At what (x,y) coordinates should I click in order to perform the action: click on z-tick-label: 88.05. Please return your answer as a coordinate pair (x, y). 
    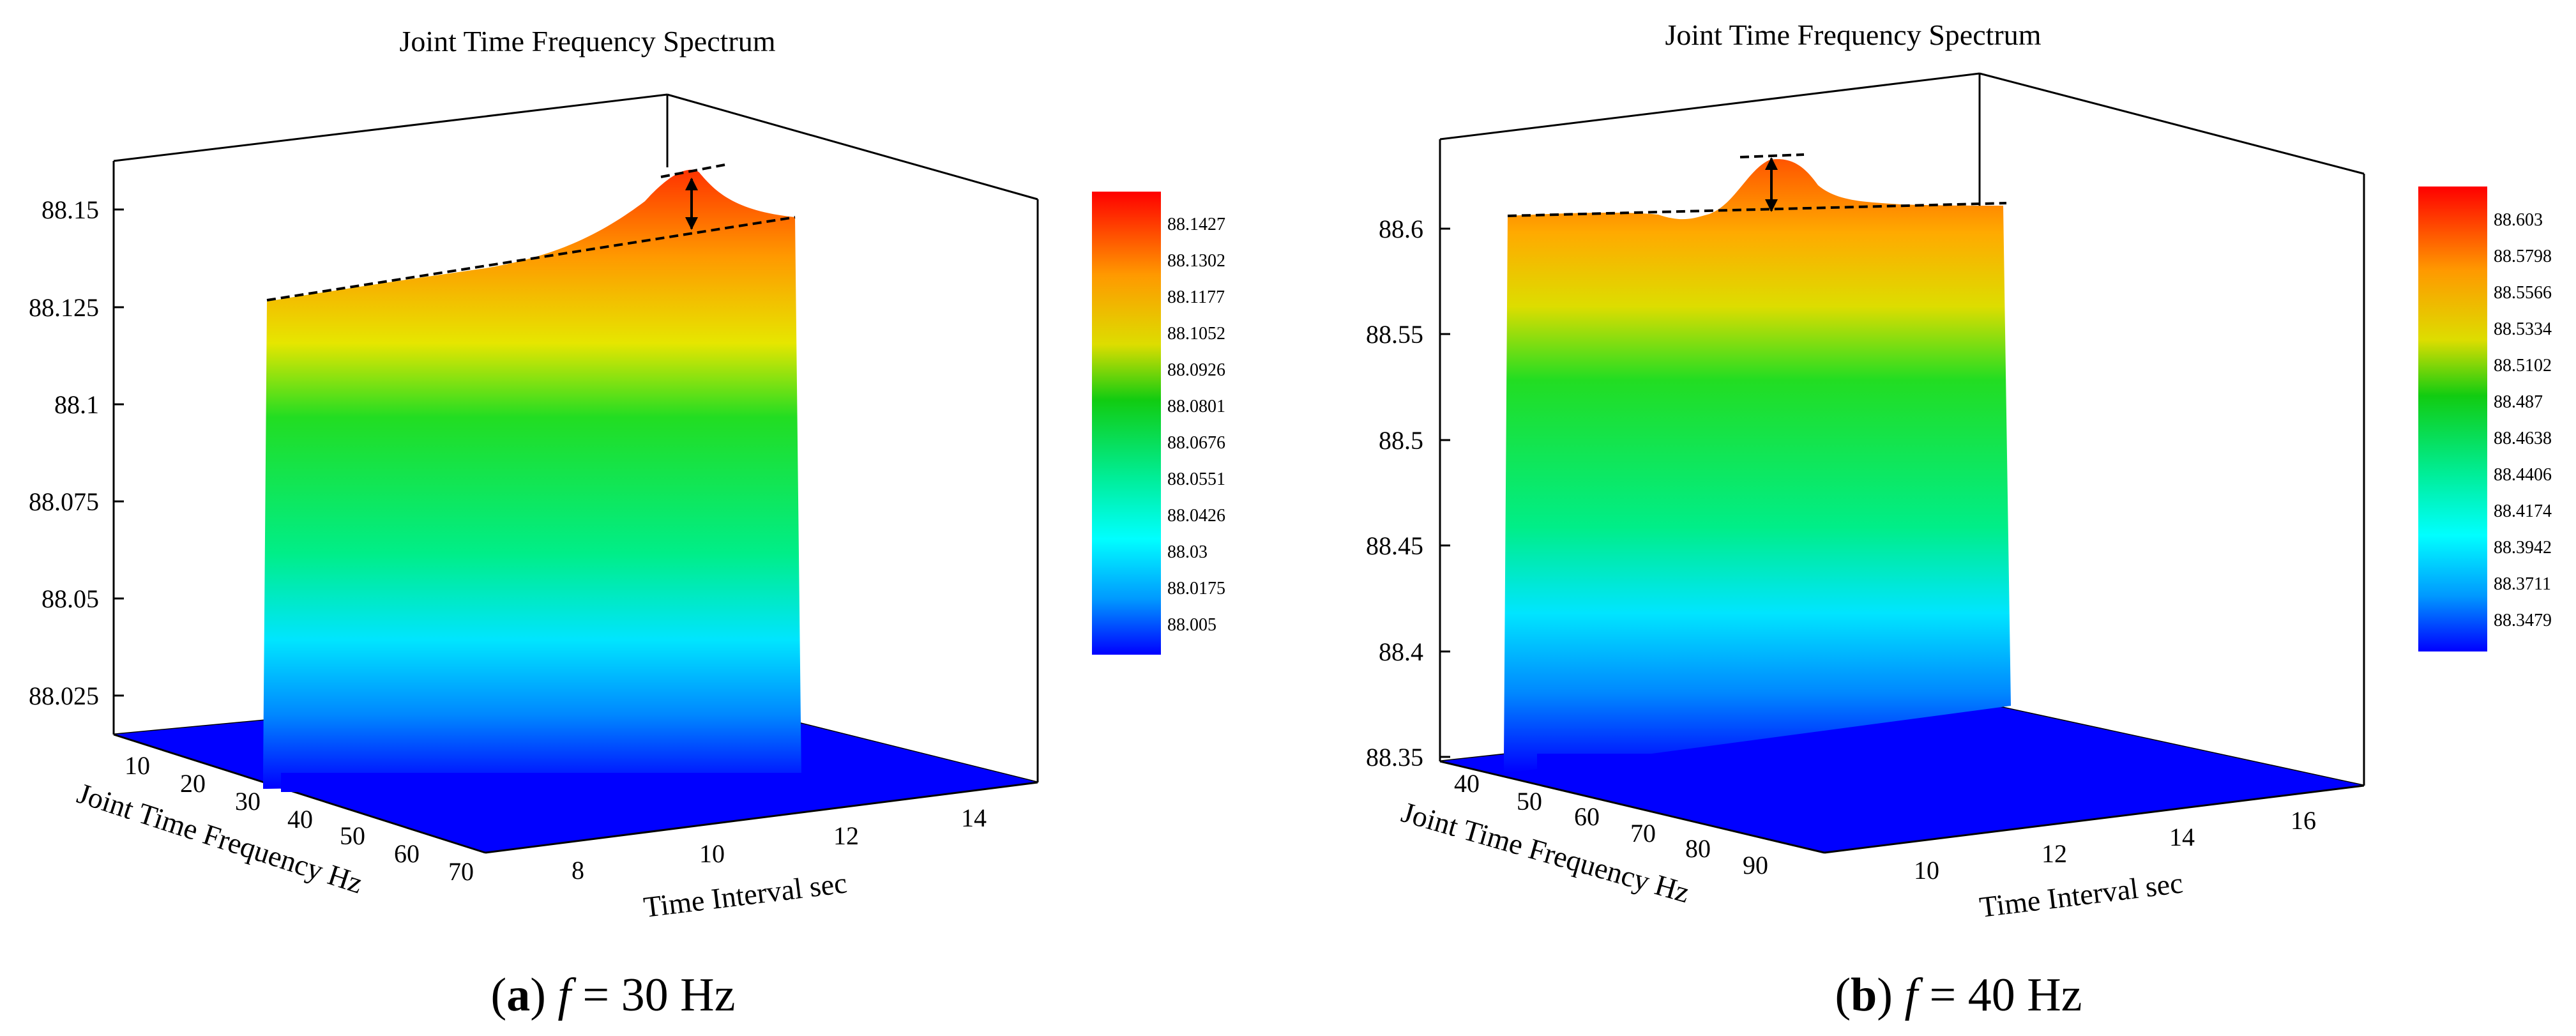
    Looking at the image, I should click on (71, 598).